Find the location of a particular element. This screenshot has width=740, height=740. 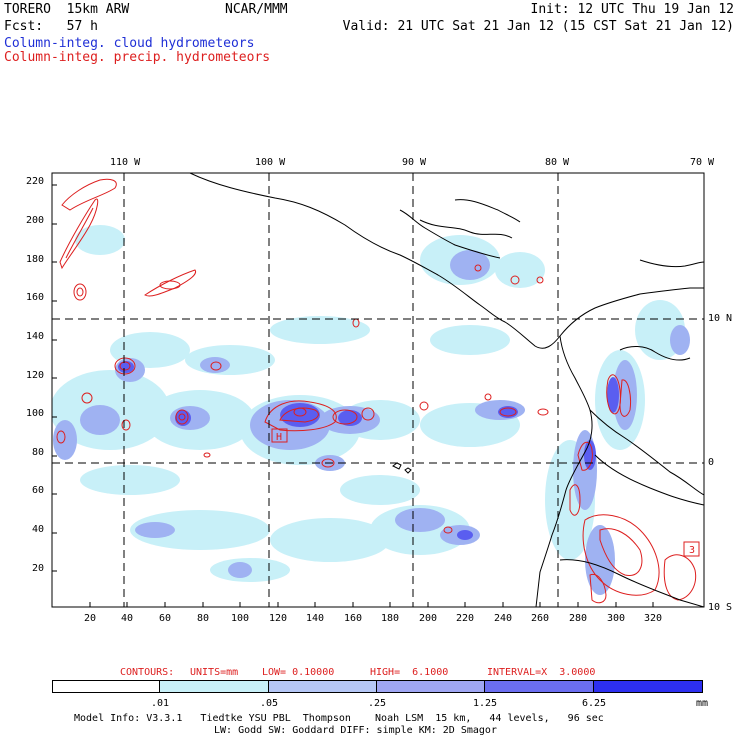

x-label: 300 is located at coordinates (616, 618).